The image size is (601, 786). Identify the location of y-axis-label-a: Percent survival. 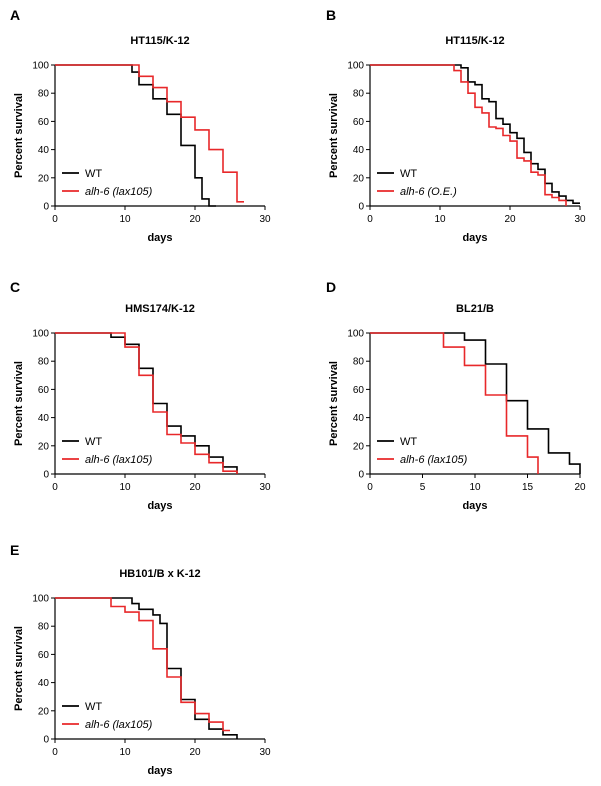
(19, 135).